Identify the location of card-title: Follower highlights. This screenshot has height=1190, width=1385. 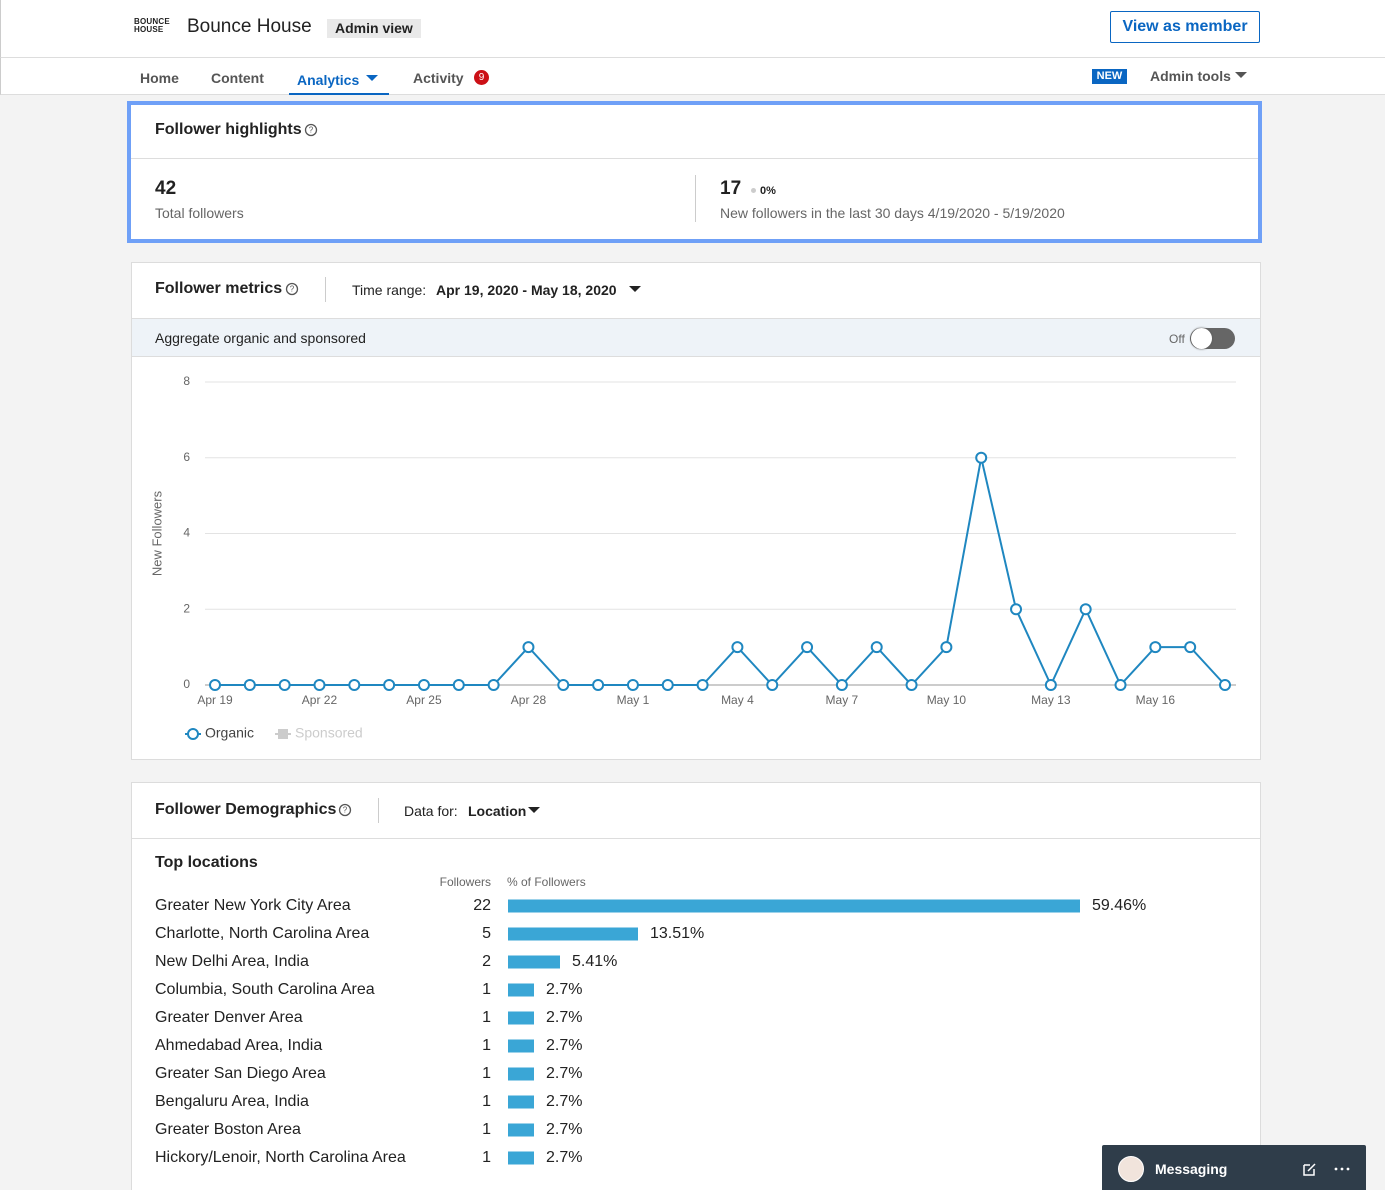
(228, 129).